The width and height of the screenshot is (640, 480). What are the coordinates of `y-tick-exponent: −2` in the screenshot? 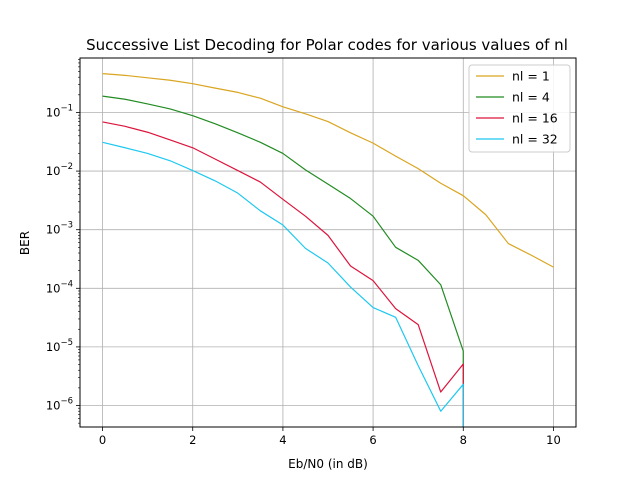 It's located at (66, 167).